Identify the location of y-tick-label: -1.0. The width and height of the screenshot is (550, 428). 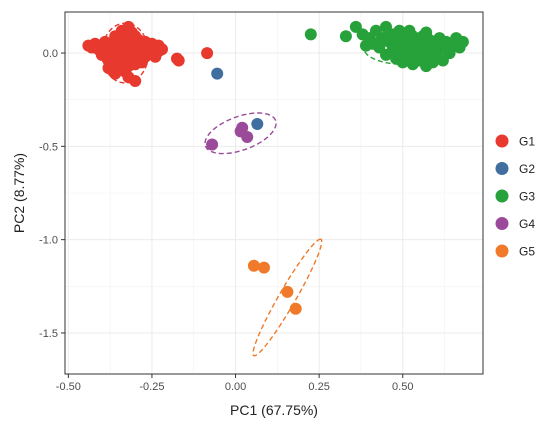
(48, 241).